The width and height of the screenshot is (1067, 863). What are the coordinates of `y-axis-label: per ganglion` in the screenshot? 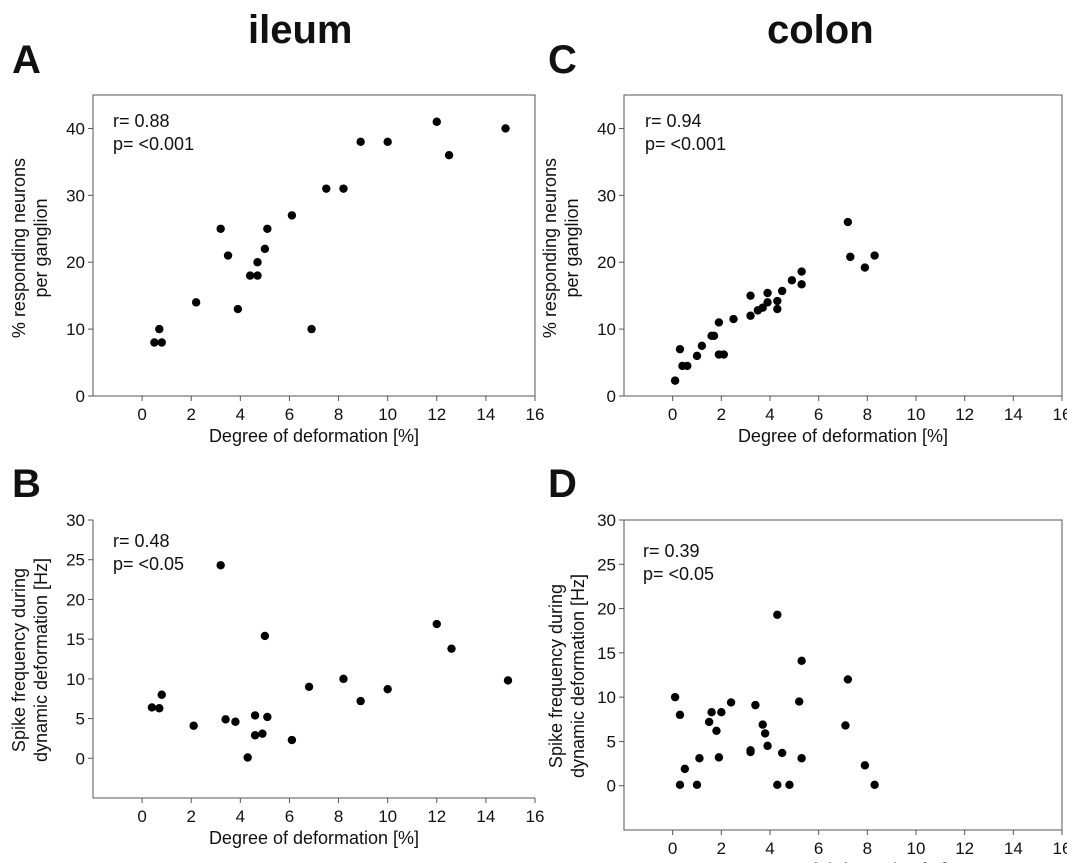 It's located at (572, 247).